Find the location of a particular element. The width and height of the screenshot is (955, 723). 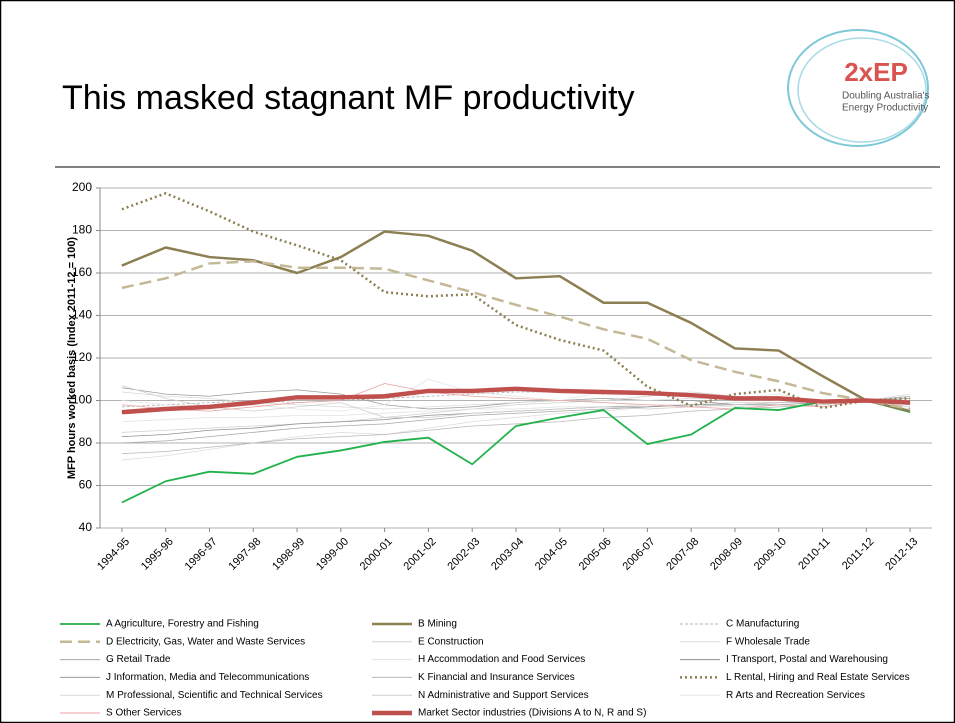

y-tick-label: 160 is located at coordinates (82, 272).